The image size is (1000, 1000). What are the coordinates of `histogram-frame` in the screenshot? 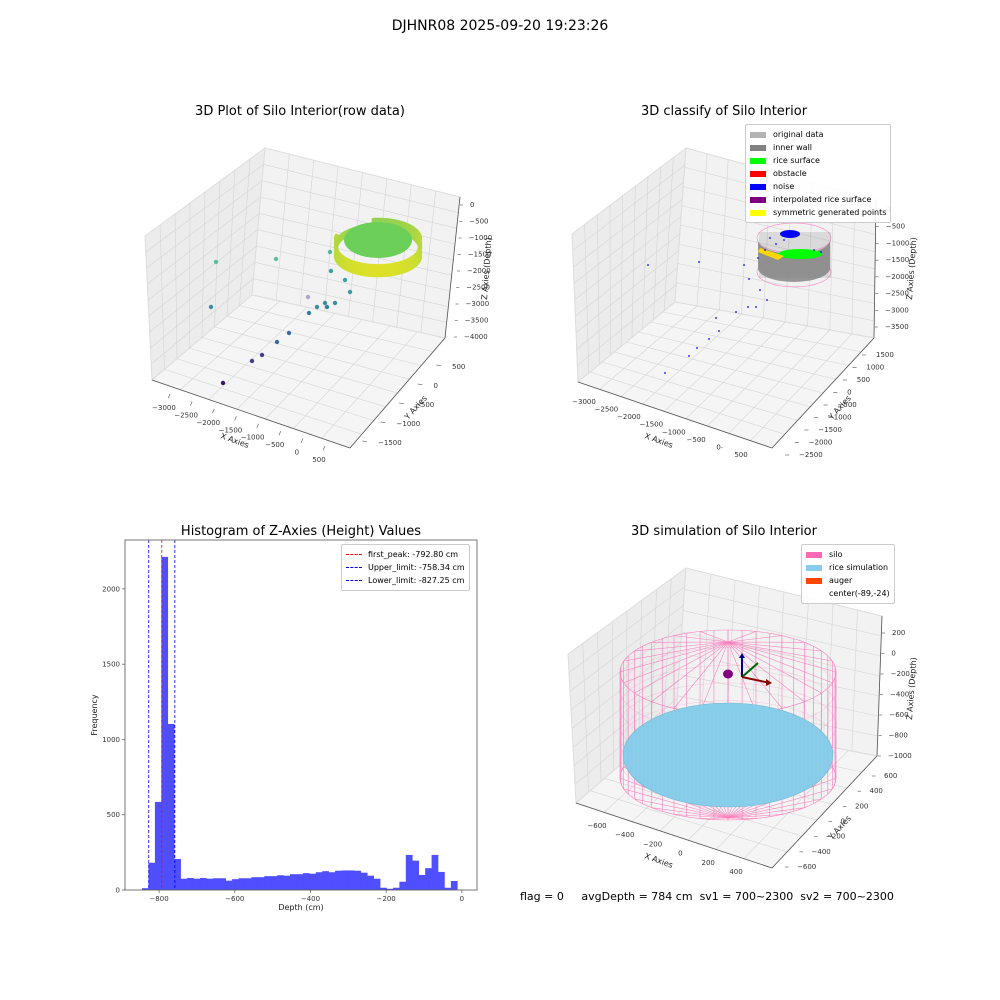 It's located at (301, 715).